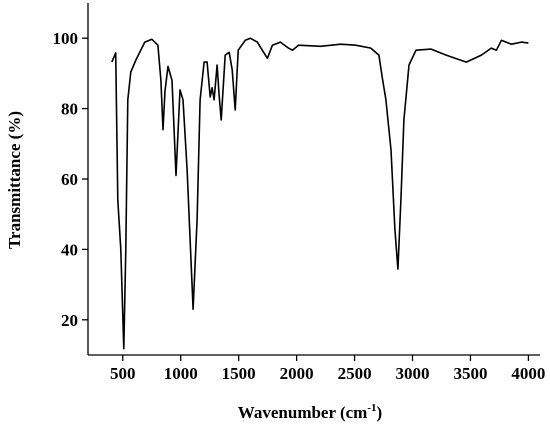  I want to click on y-tick-label: 80, so click(69, 109).